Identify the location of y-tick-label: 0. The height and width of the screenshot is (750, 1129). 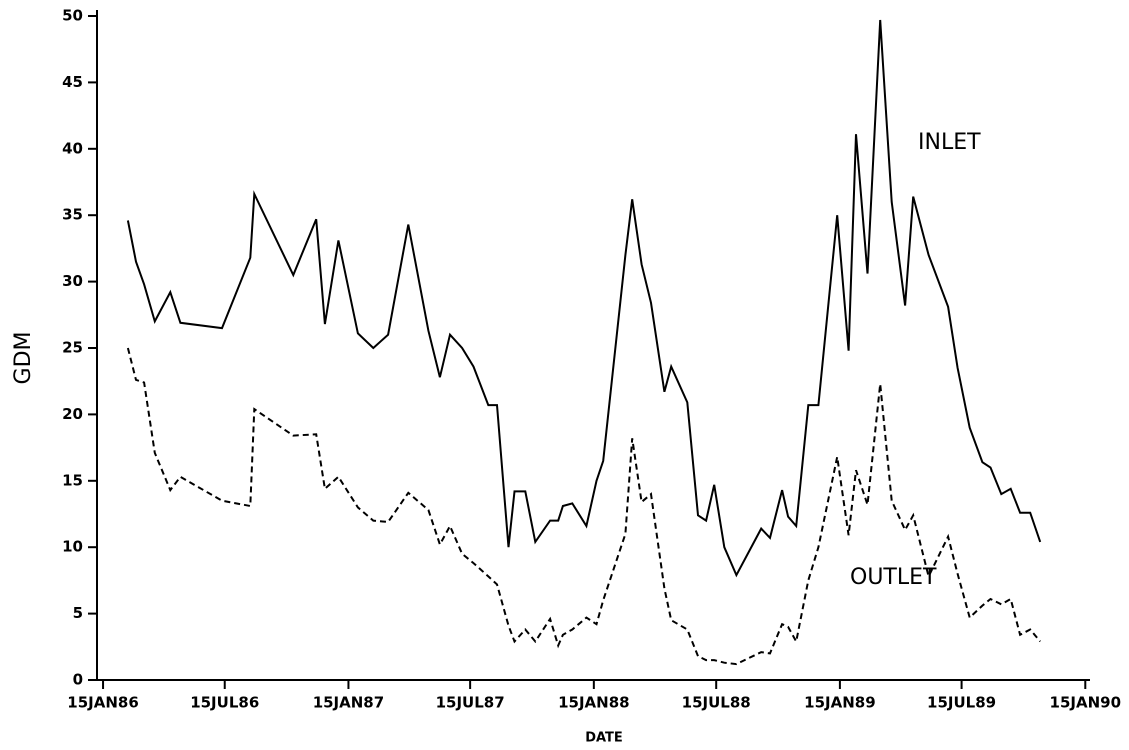
(78, 680).